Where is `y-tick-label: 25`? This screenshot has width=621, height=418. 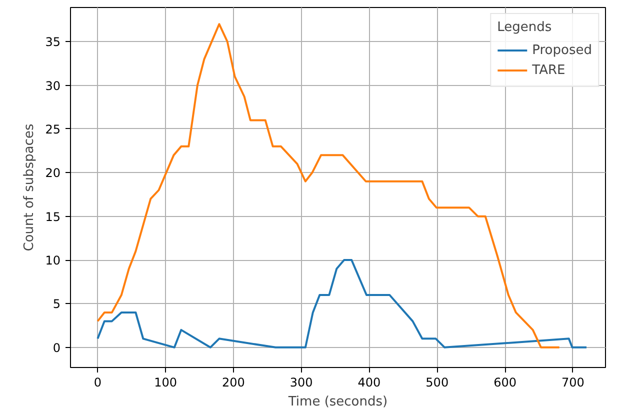
y-tick-label: 25 is located at coordinates (53, 129).